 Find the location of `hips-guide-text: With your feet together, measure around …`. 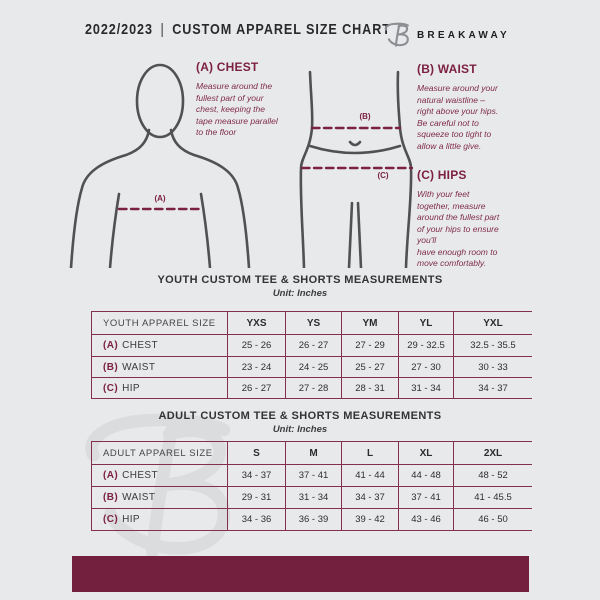

hips-guide-text: With your feet together, measure around … is located at coordinates (458, 228).